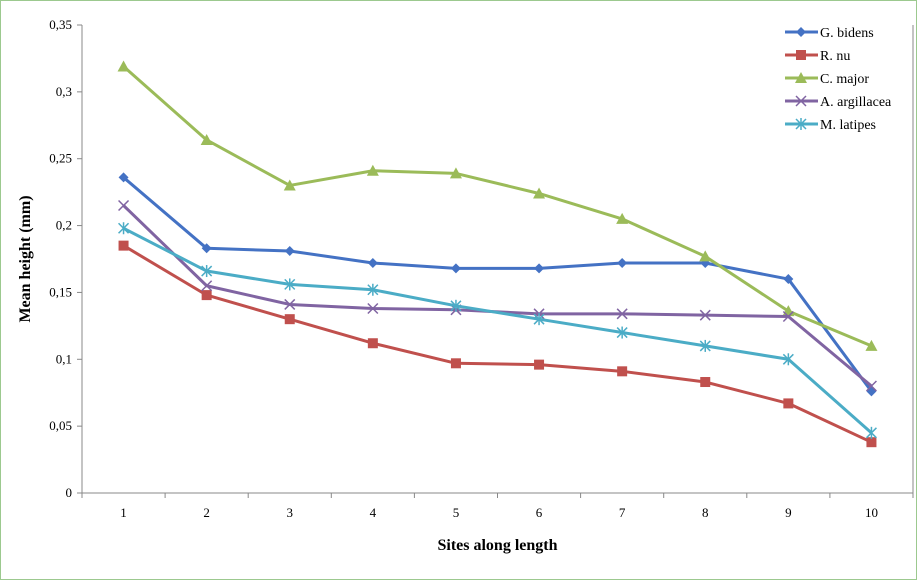 Image resolution: width=917 pixels, height=580 pixels. I want to click on legend-item: C. major, so click(827, 79).